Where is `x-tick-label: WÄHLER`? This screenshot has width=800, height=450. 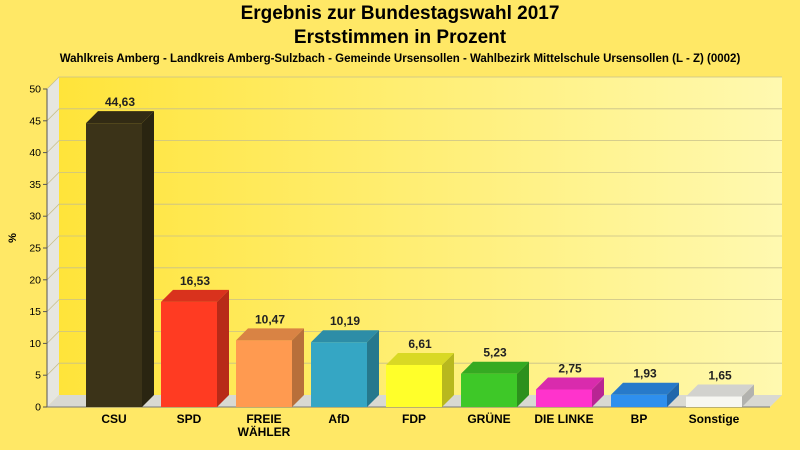
x-tick-label: WÄHLER is located at coordinates (264, 431).